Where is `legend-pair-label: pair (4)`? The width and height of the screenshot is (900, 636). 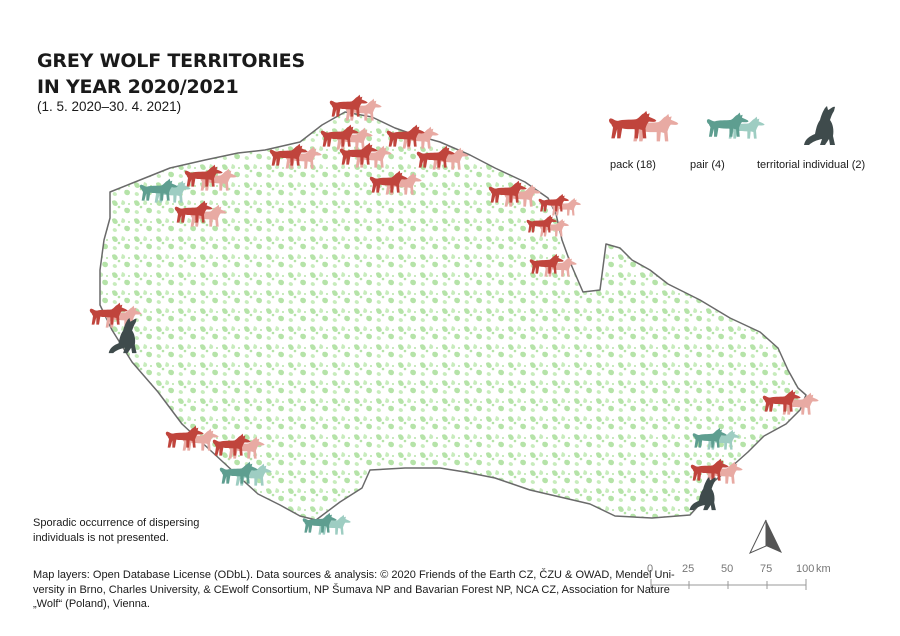
legend-pair-label: pair (4) is located at coordinates (707, 165).